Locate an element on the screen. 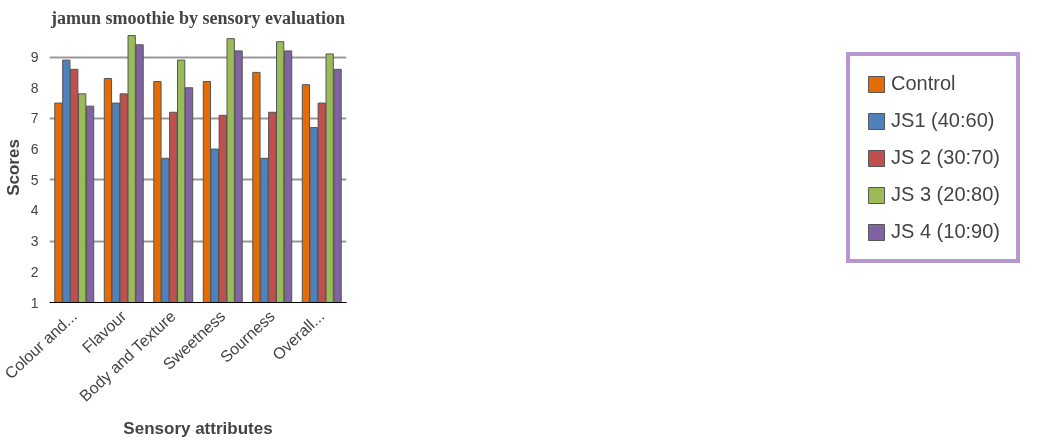 The image size is (1046, 445). legend-label: JS 4 (10:90) is located at coordinates (945, 231).